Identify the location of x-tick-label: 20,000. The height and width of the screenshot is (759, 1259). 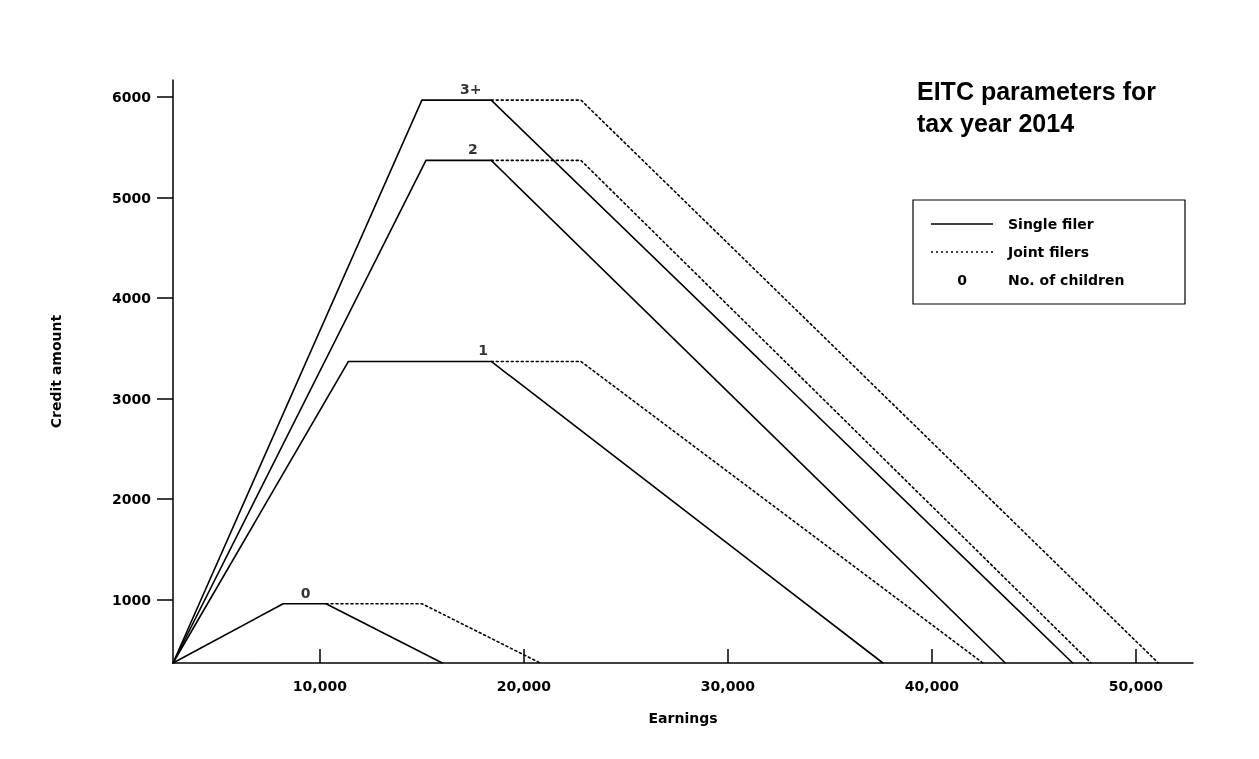
(524, 686).